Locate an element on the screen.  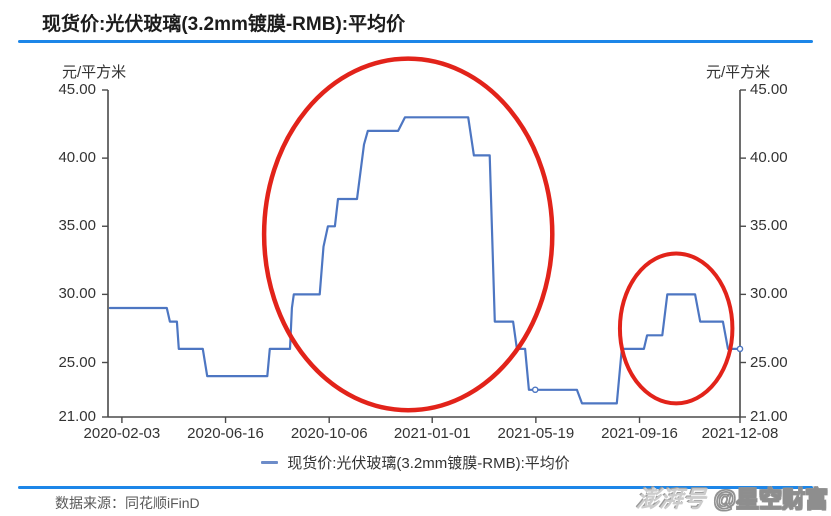
x-tick-label: 2021-12-08 is located at coordinates (740, 433).